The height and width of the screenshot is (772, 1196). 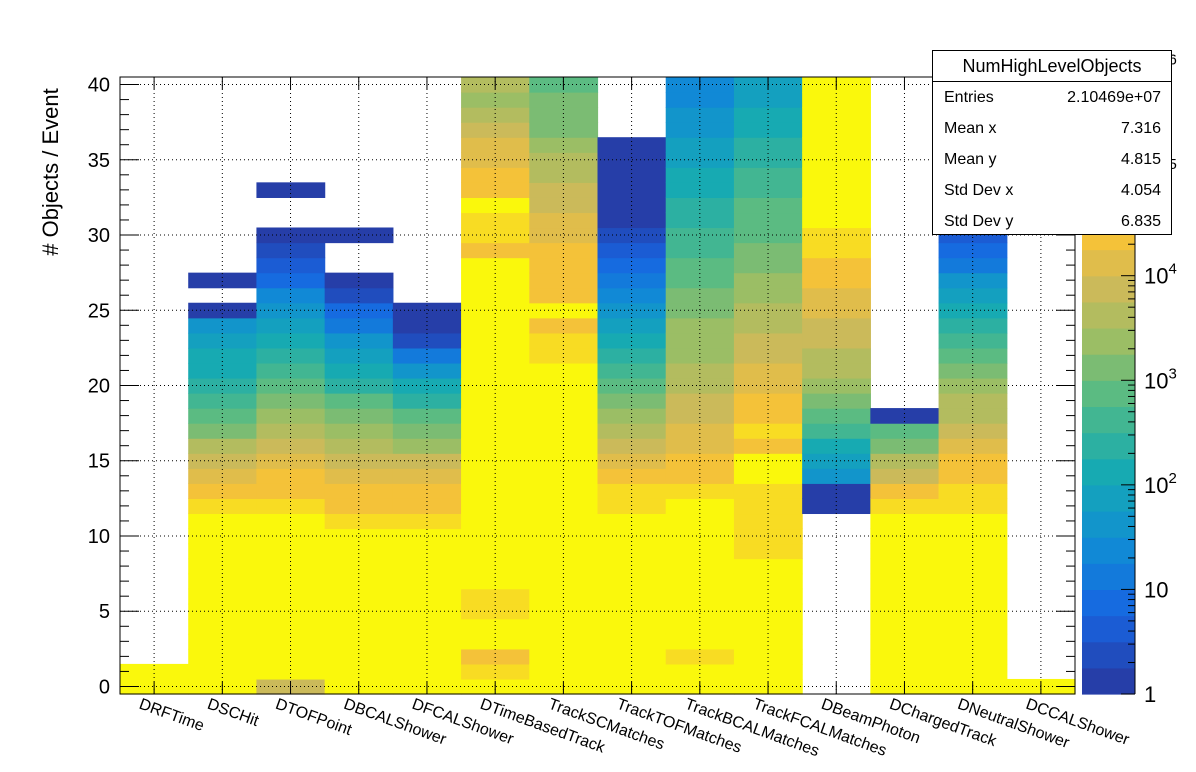 I want to click on stats-label: Entries, so click(x=969, y=97).